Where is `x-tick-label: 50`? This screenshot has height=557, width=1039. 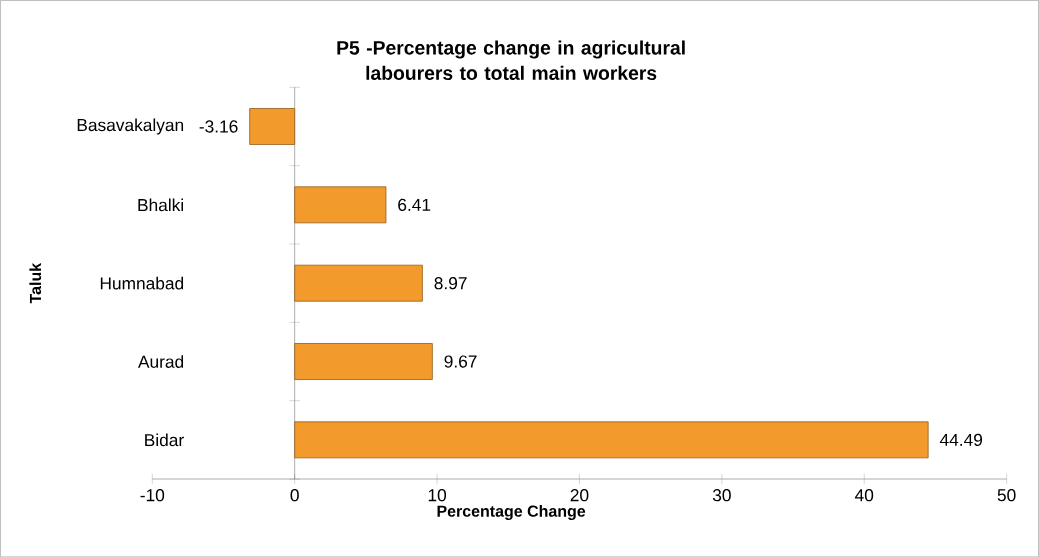 x-tick-label: 50 is located at coordinates (1006, 495).